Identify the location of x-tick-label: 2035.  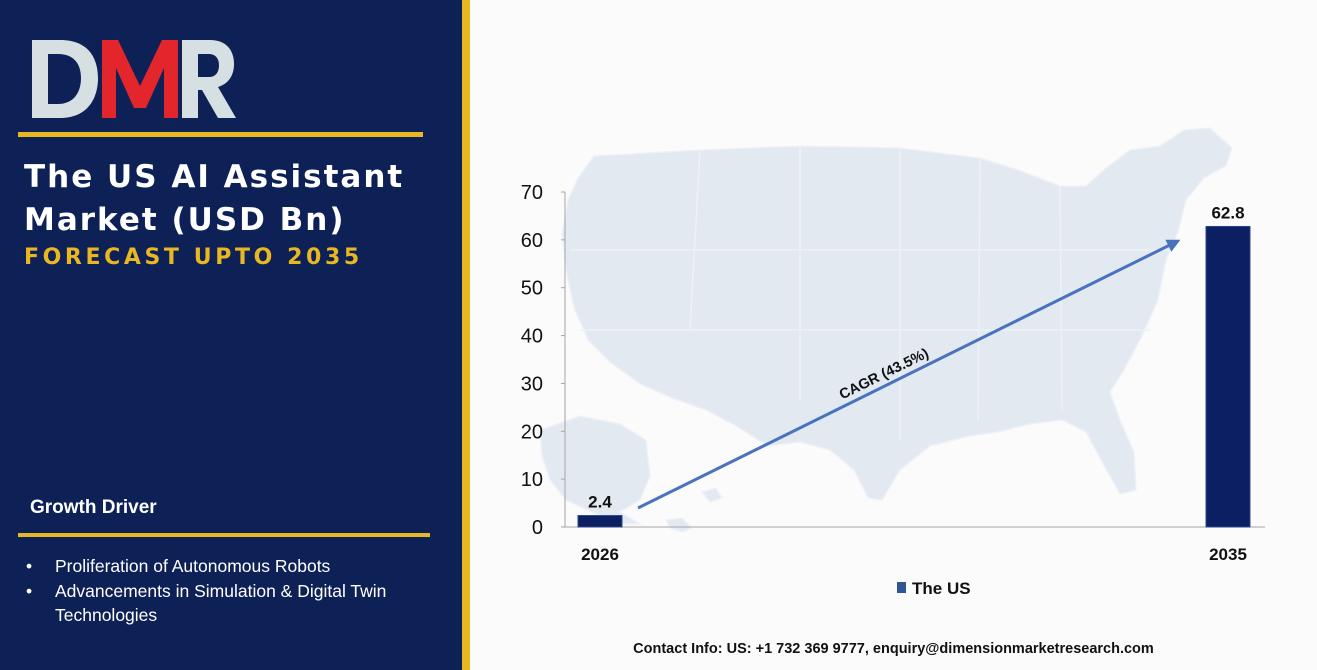
(1228, 554).